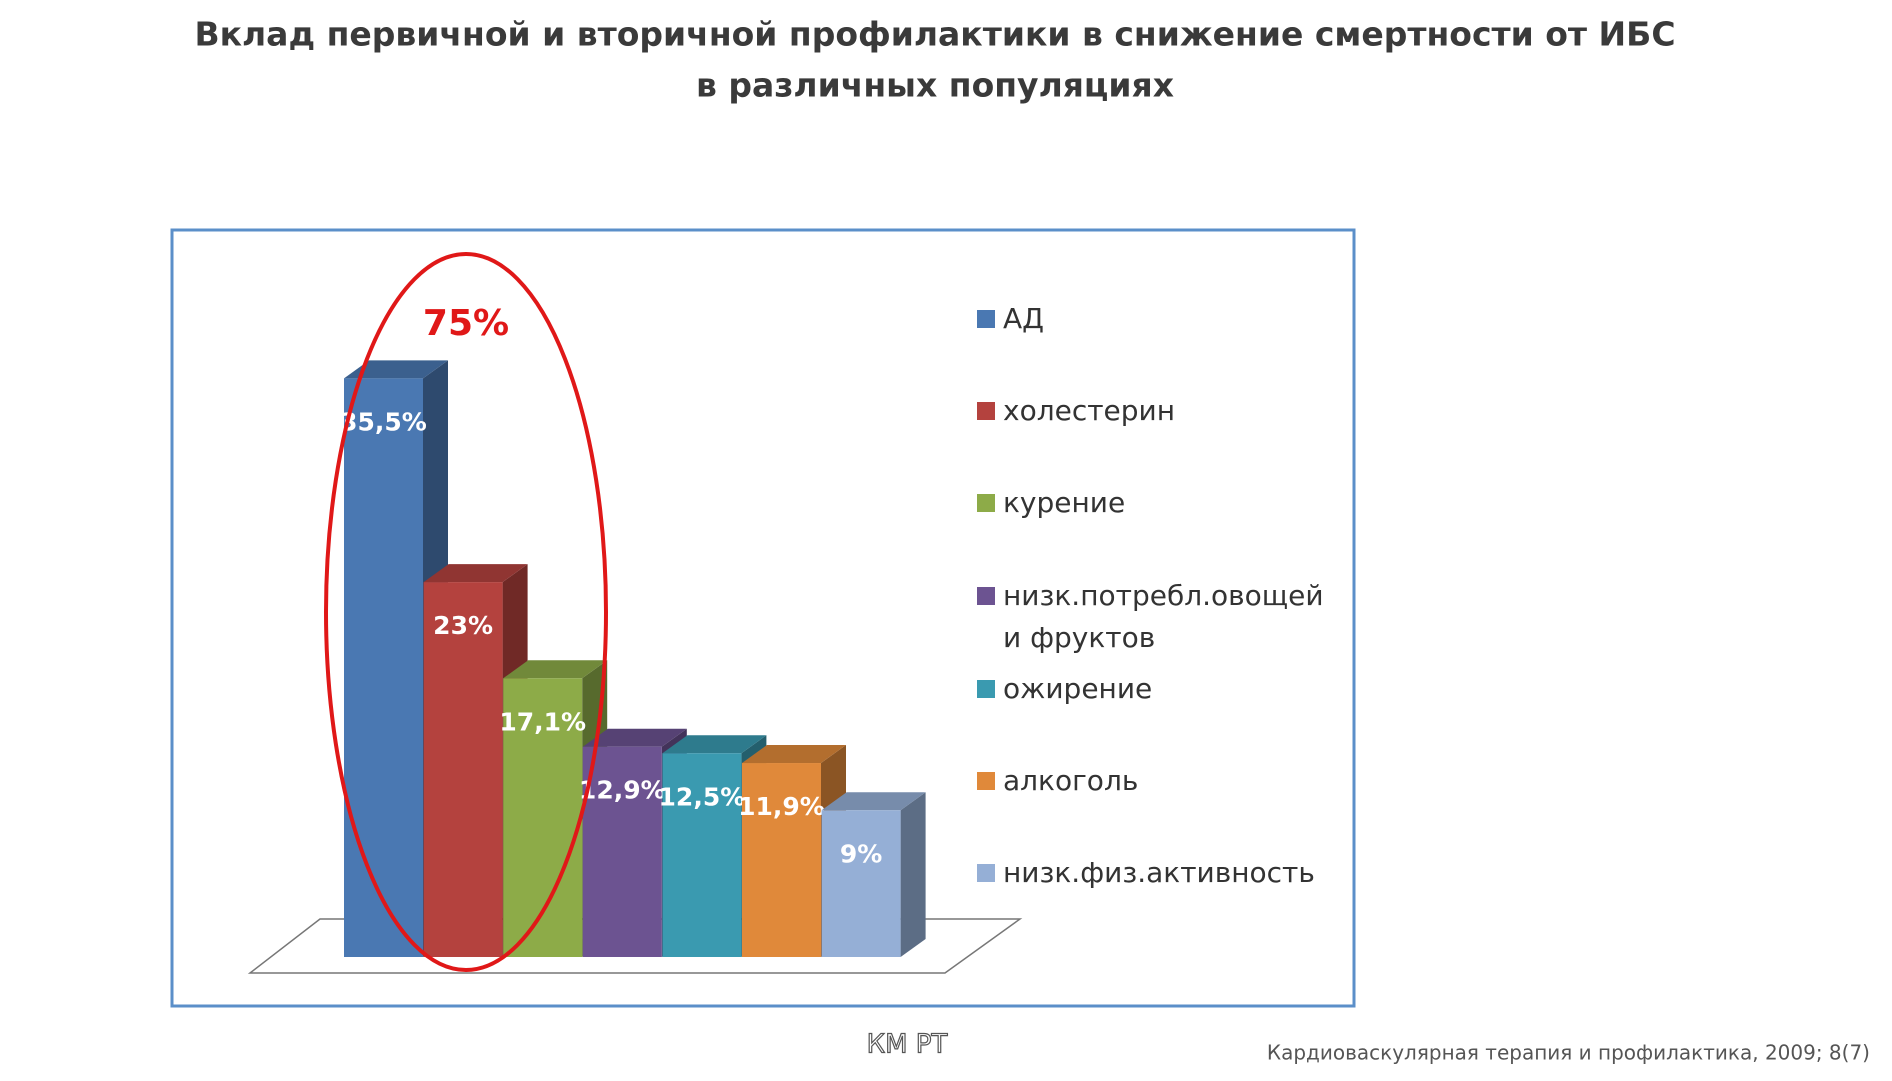 This screenshot has height=1081, width=1892. What do you see at coordinates (1024, 318) in the screenshot?
I see `legend-label: АД` at bounding box center [1024, 318].